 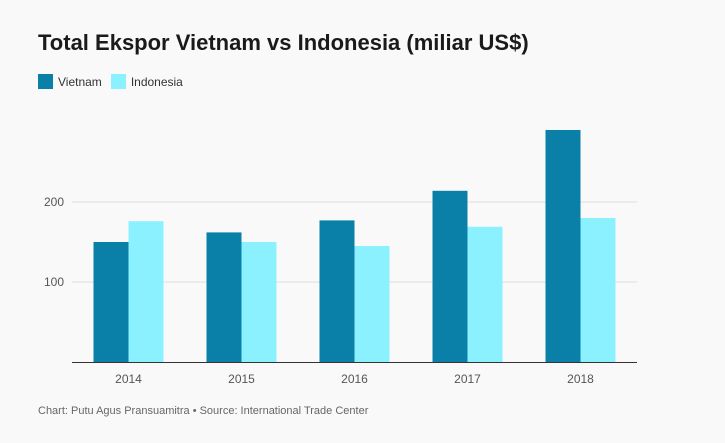 I want to click on legend-label-indonesia: Indonesia, so click(x=156, y=81).